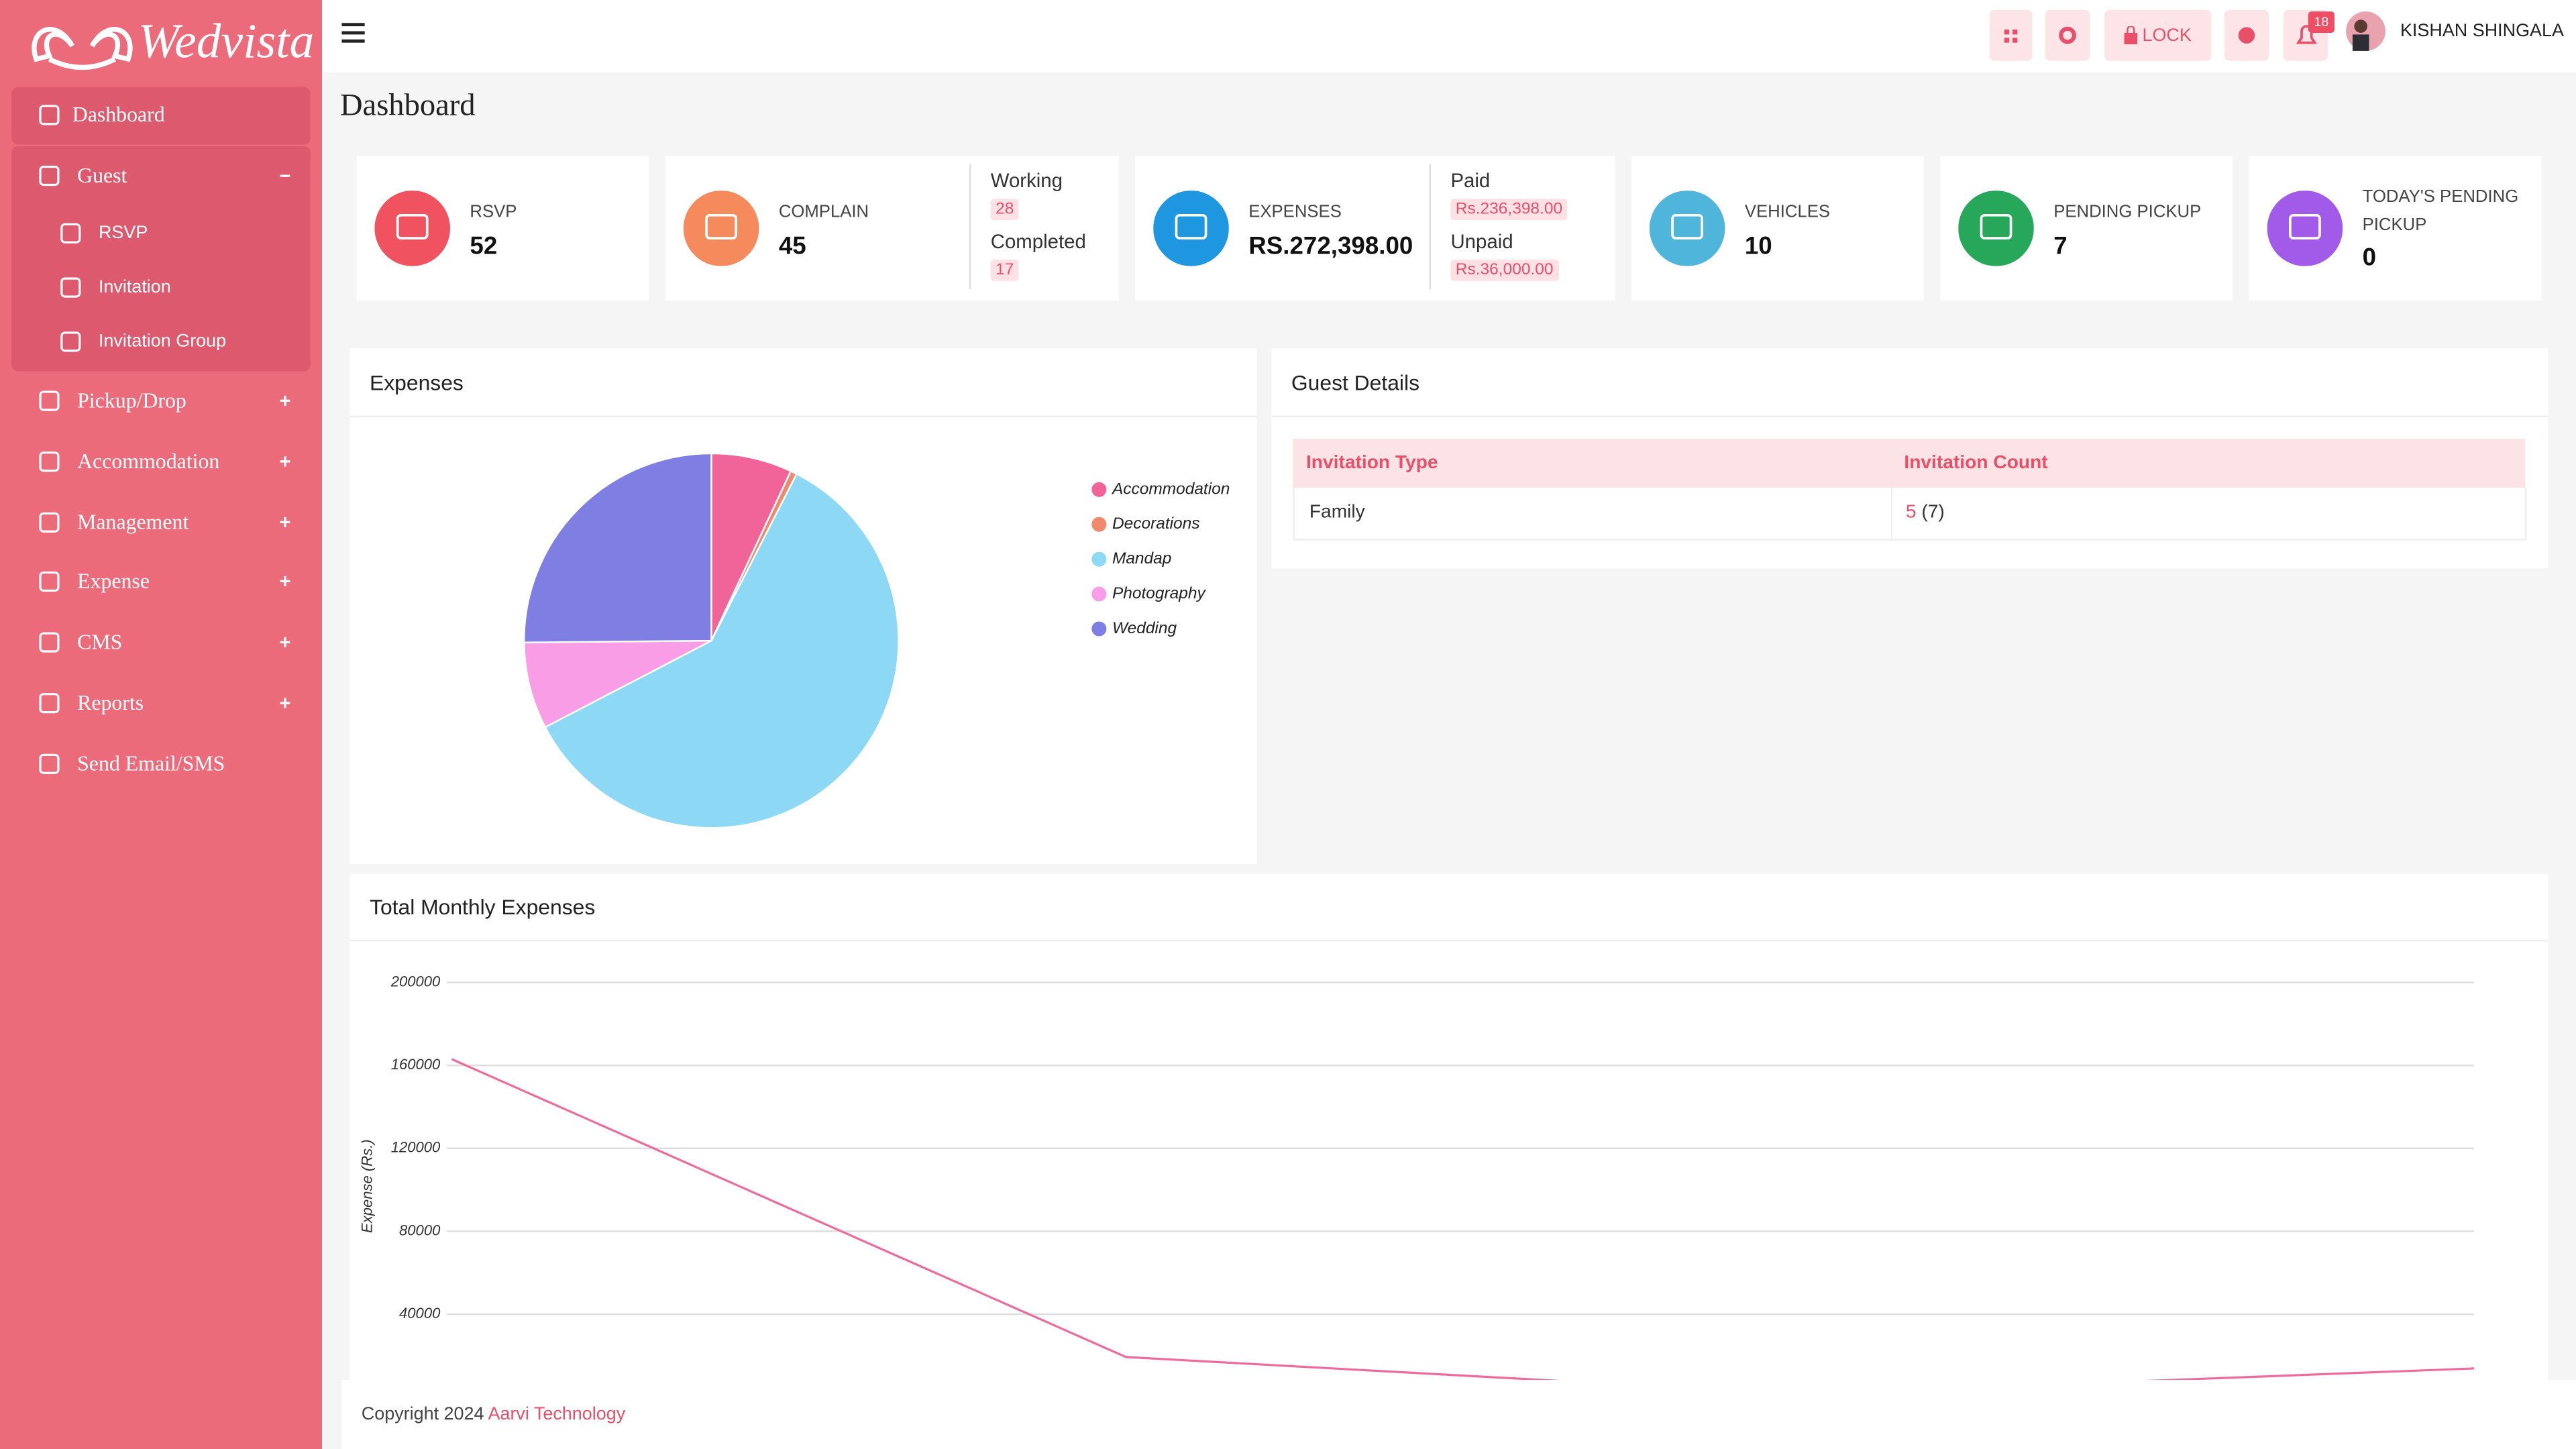  What do you see at coordinates (1787, 212) in the screenshot?
I see `stat-label: VEHICLES` at bounding box center [1787, 212].